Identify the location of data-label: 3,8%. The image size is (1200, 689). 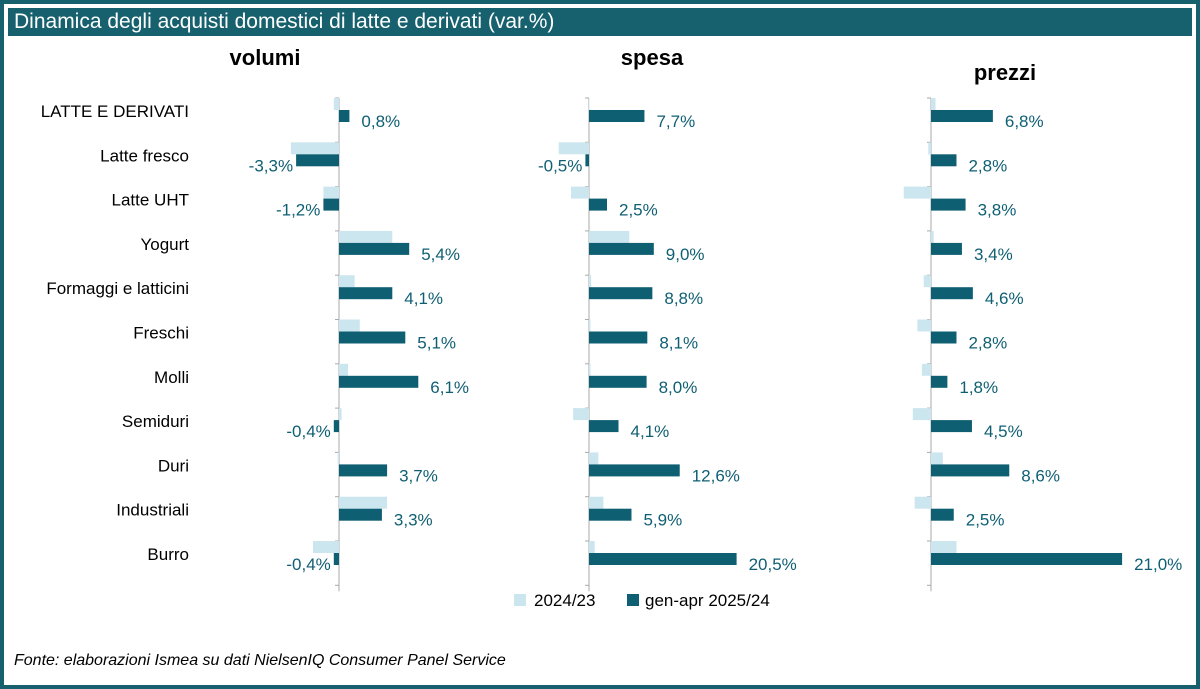
(997, 210).